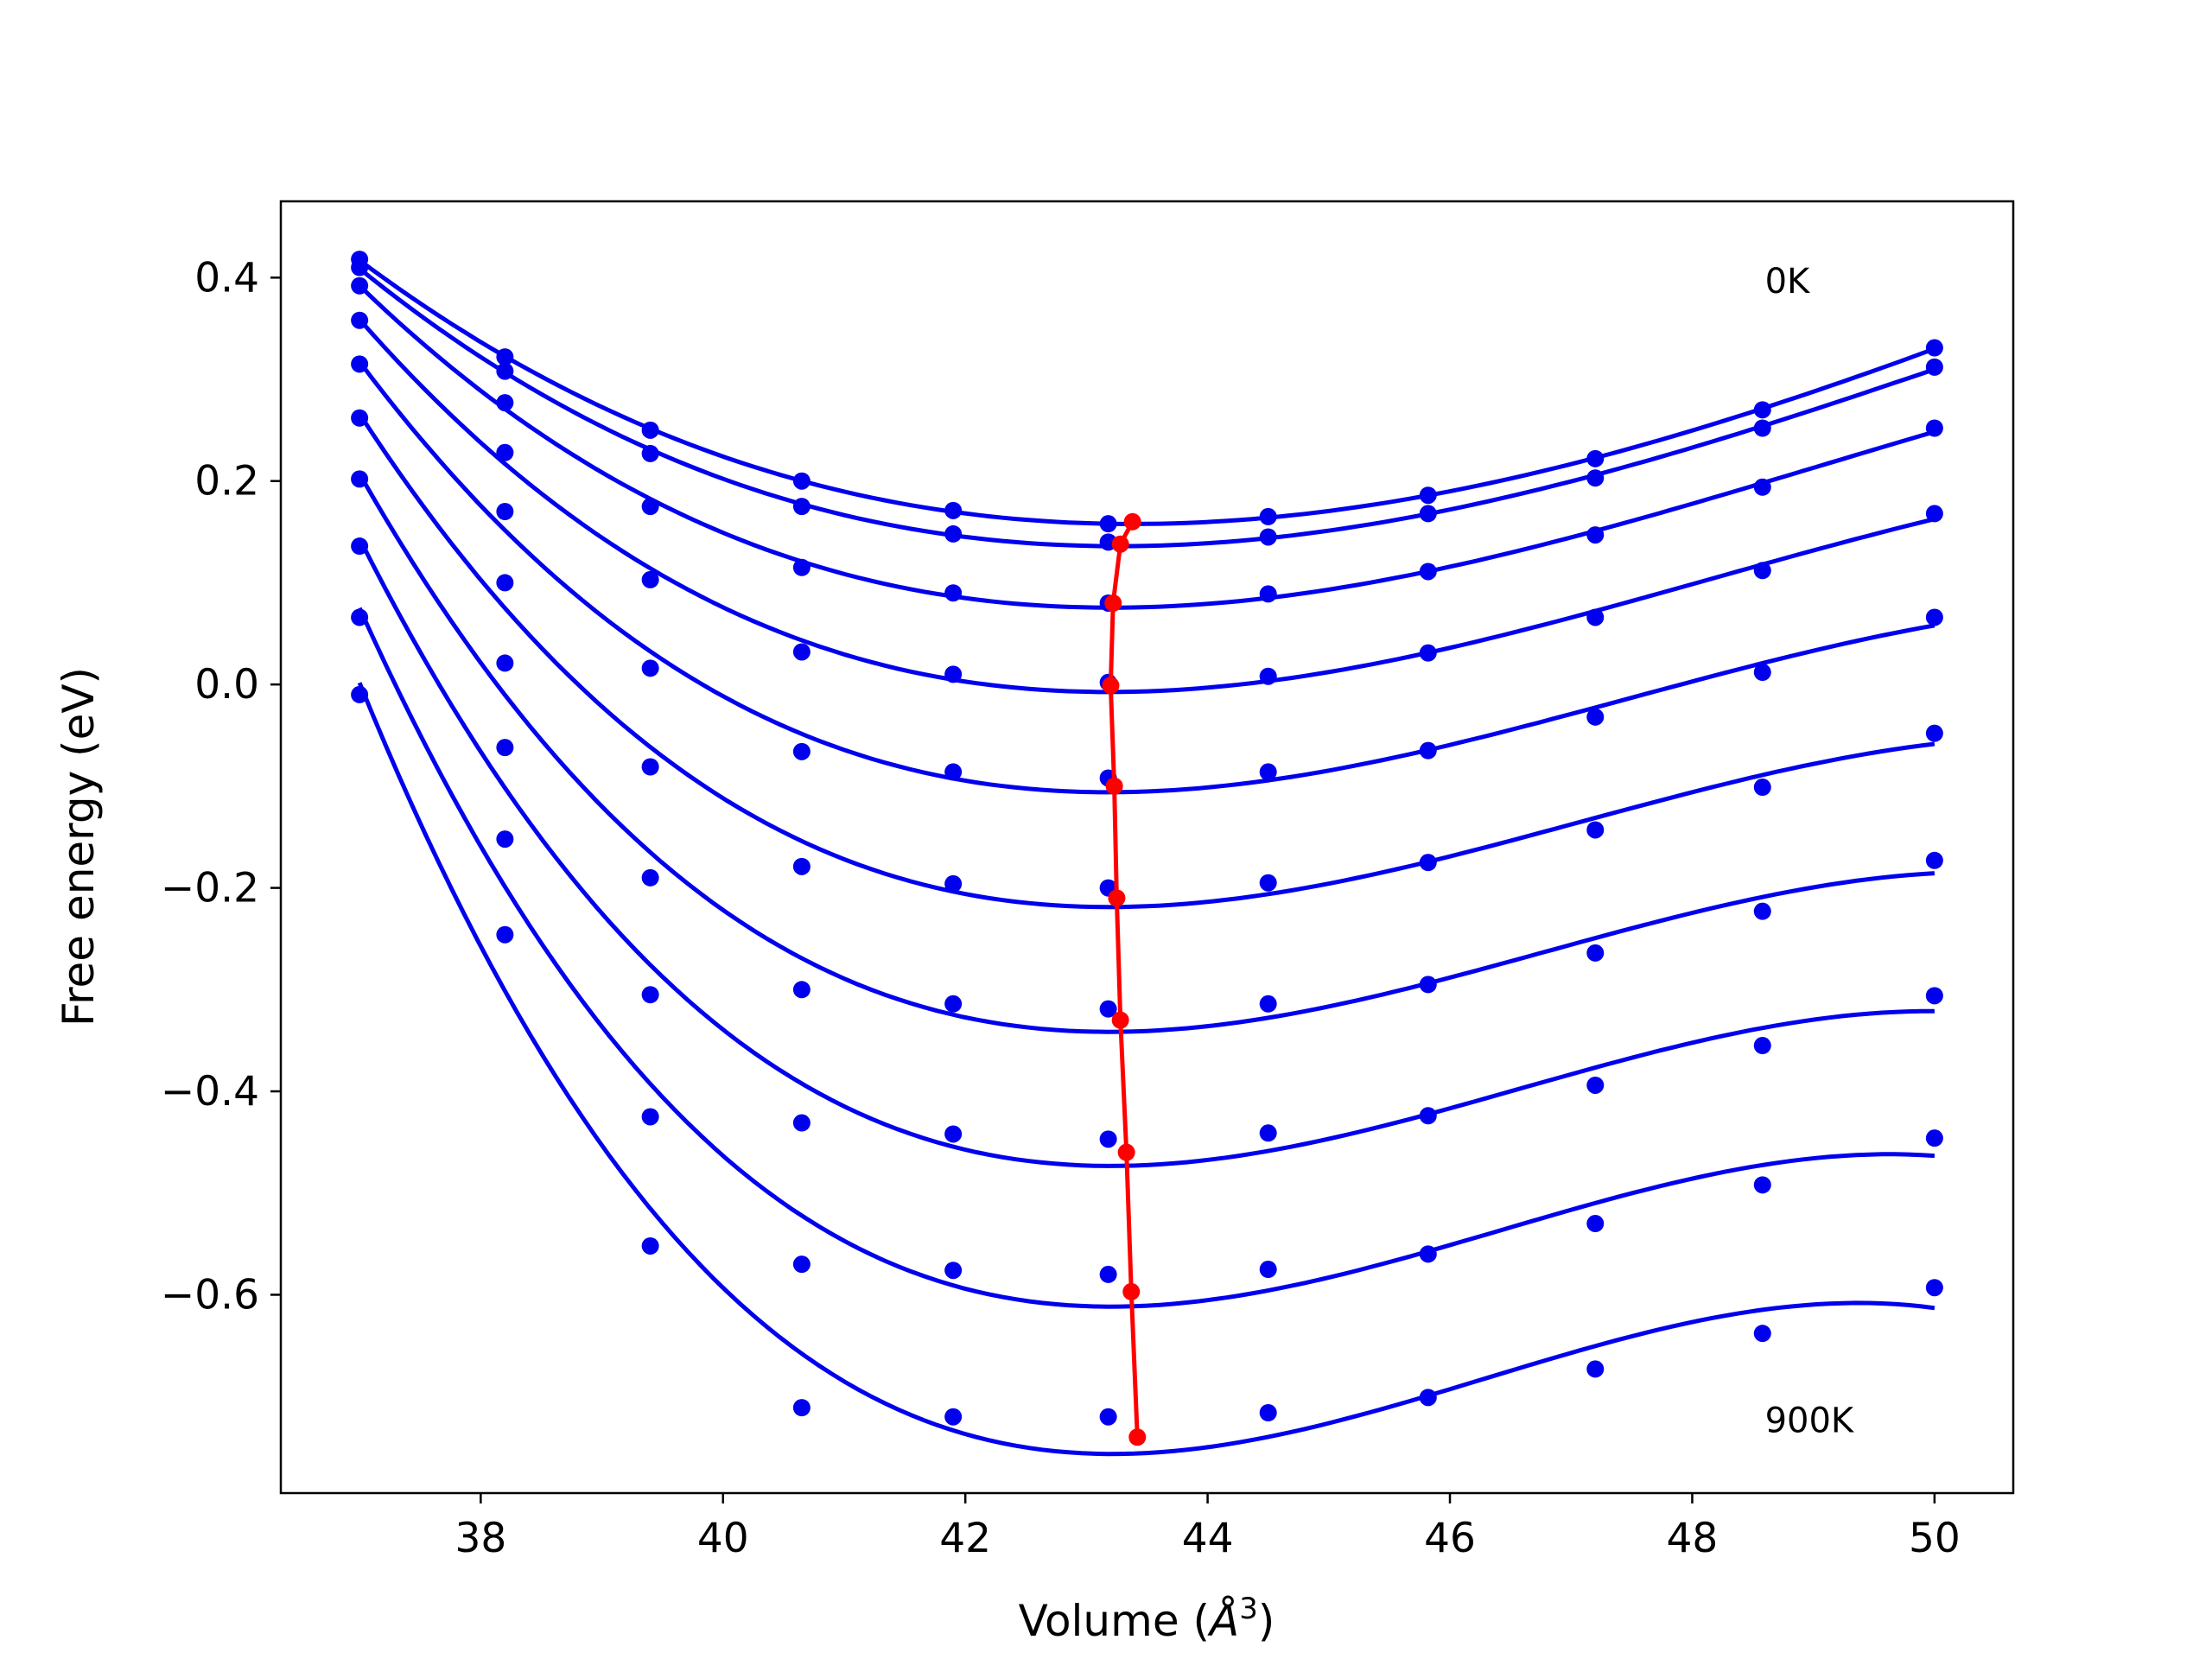 This screenshot has width=2212, height=1659. Describe the element at coordinates (480, 1538) in the screenshot. I see `x-tick-label: 38` at that location.